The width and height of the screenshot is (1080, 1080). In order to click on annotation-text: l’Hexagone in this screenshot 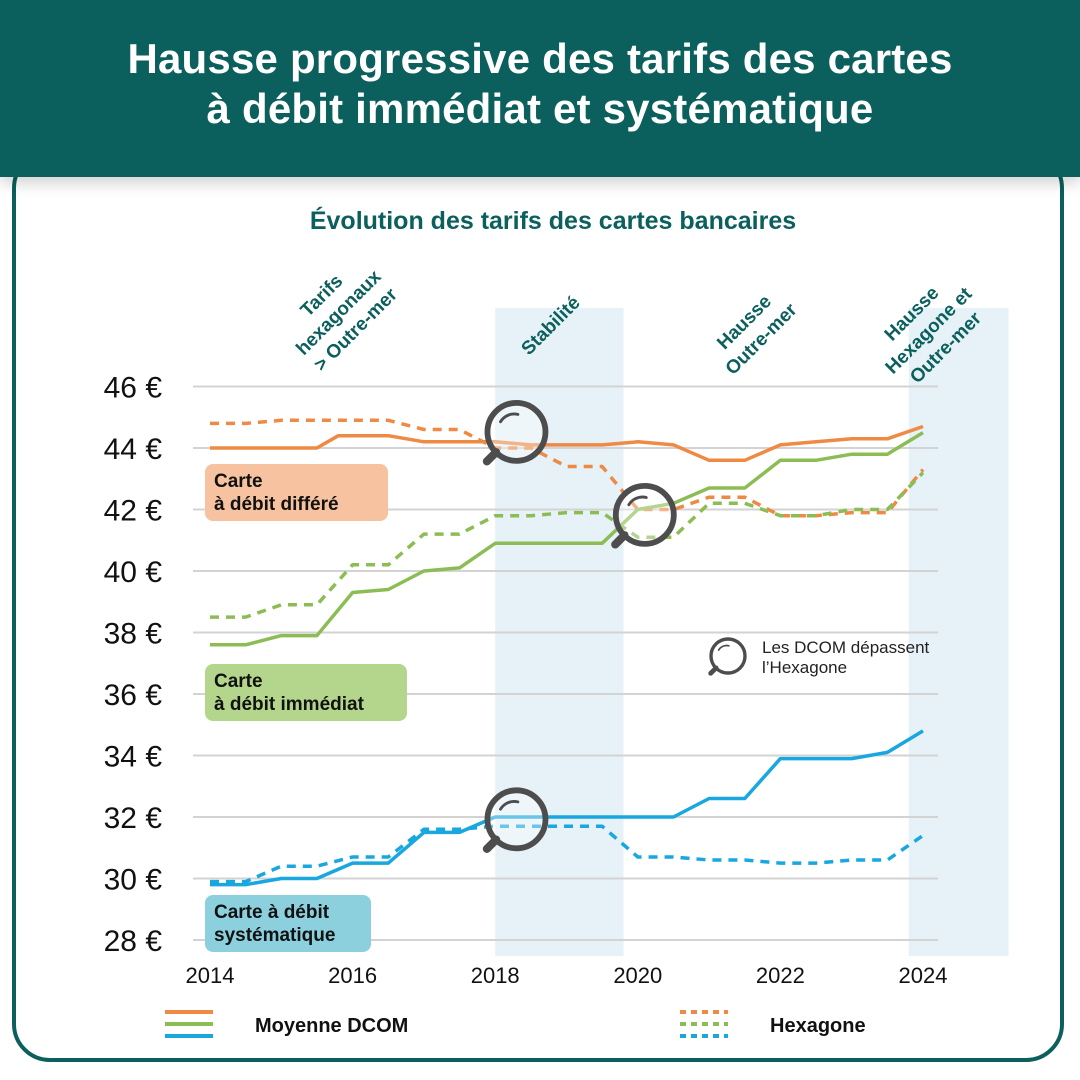, I will do `click(804, 667)`.